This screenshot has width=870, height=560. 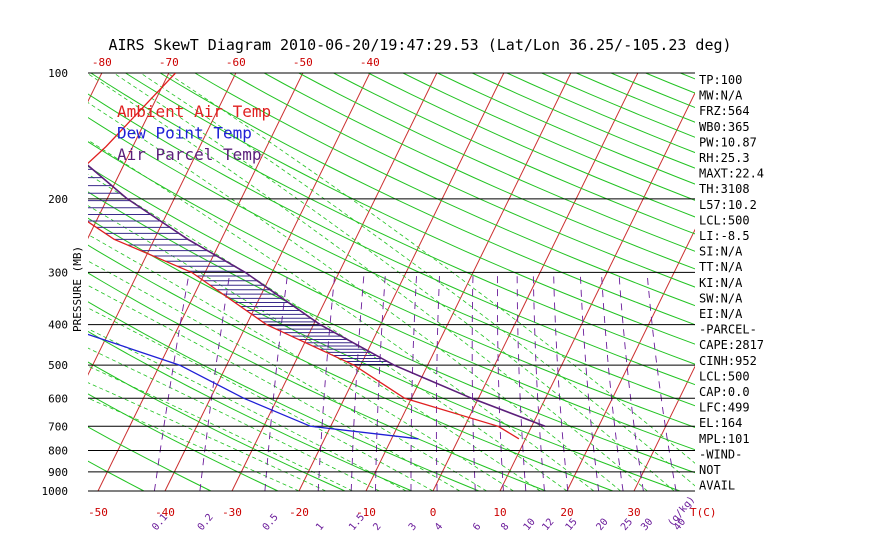 What do you see at coordinates (55, 491) in the screenshot?
I see `pressure-tick-label: 1000` at bounding box center [55, 491].